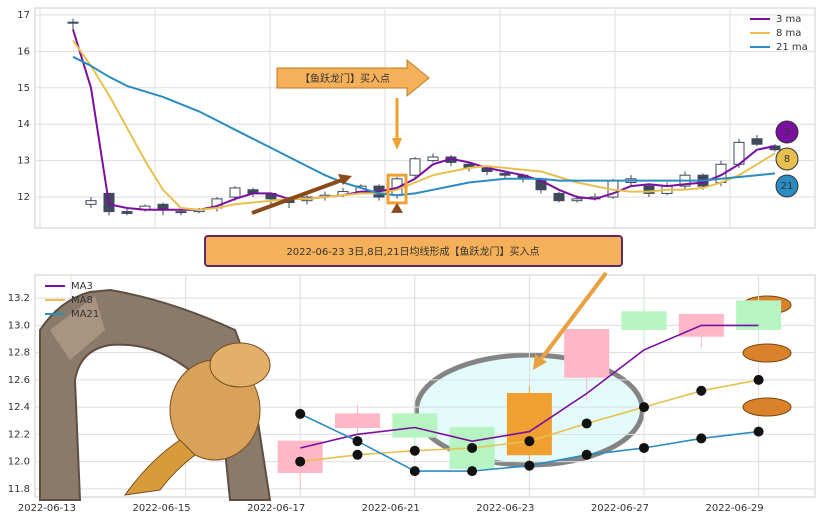 This screenshot has height=520, width=822. What do you see at coordinates (505, 508) in the screenshot?
I see `x-tick-label: 2022-06-23` at bounding box center [505, 508].